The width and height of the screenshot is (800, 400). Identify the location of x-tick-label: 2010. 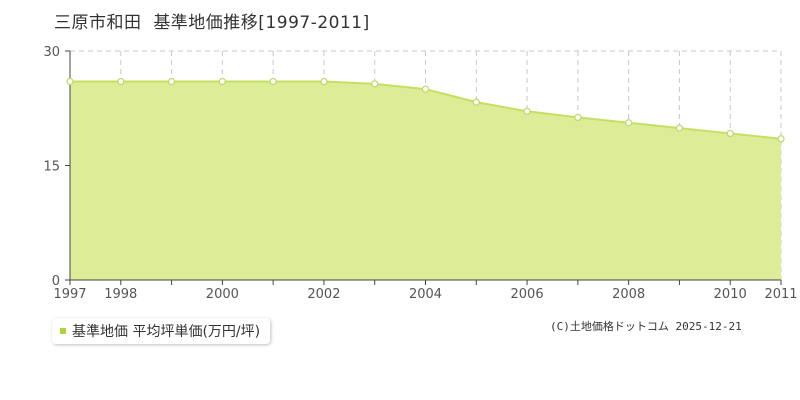
(730, 294).